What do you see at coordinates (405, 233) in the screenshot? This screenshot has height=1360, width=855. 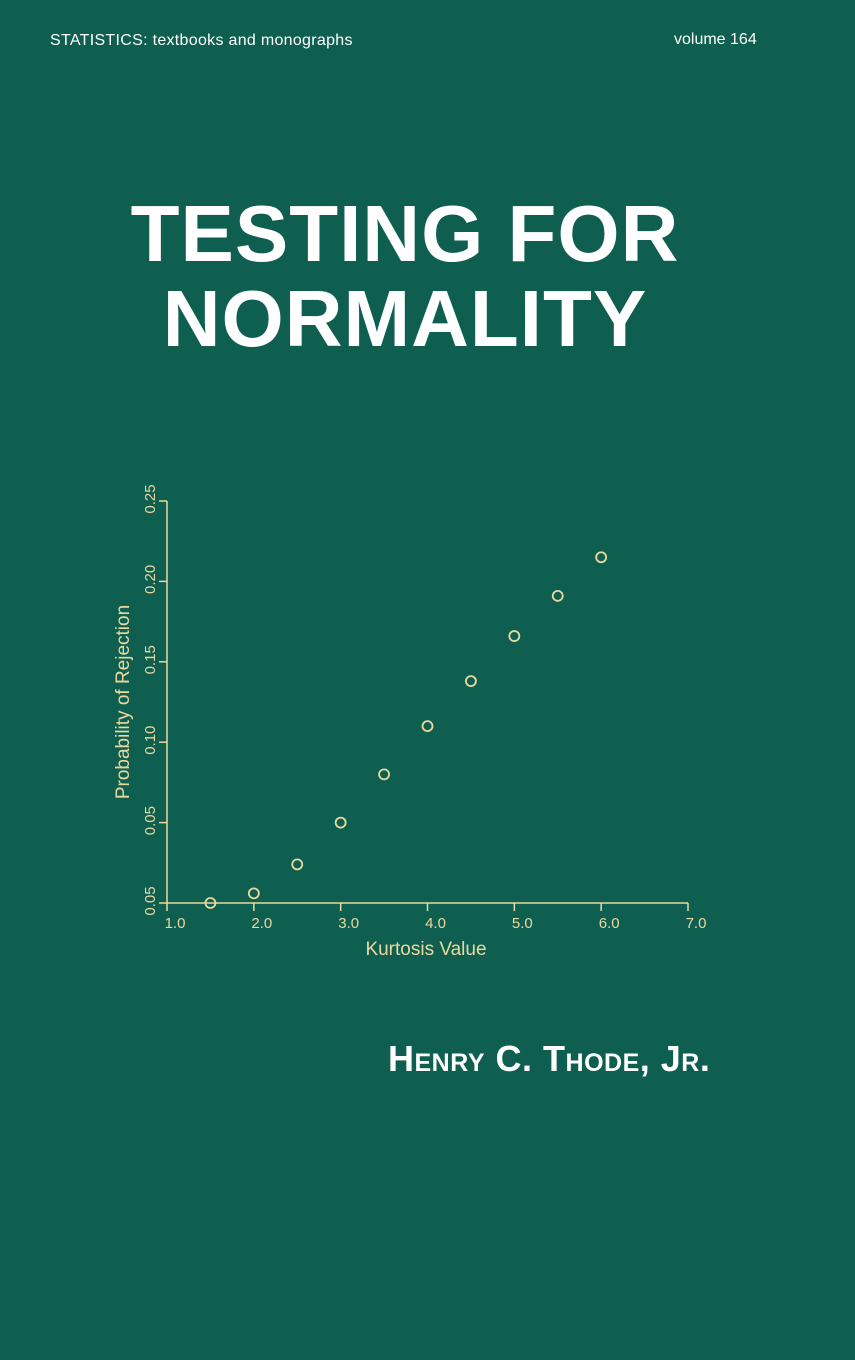 I see `book-title-line-1: TESTING FOR` at bounding box center [405, 233].